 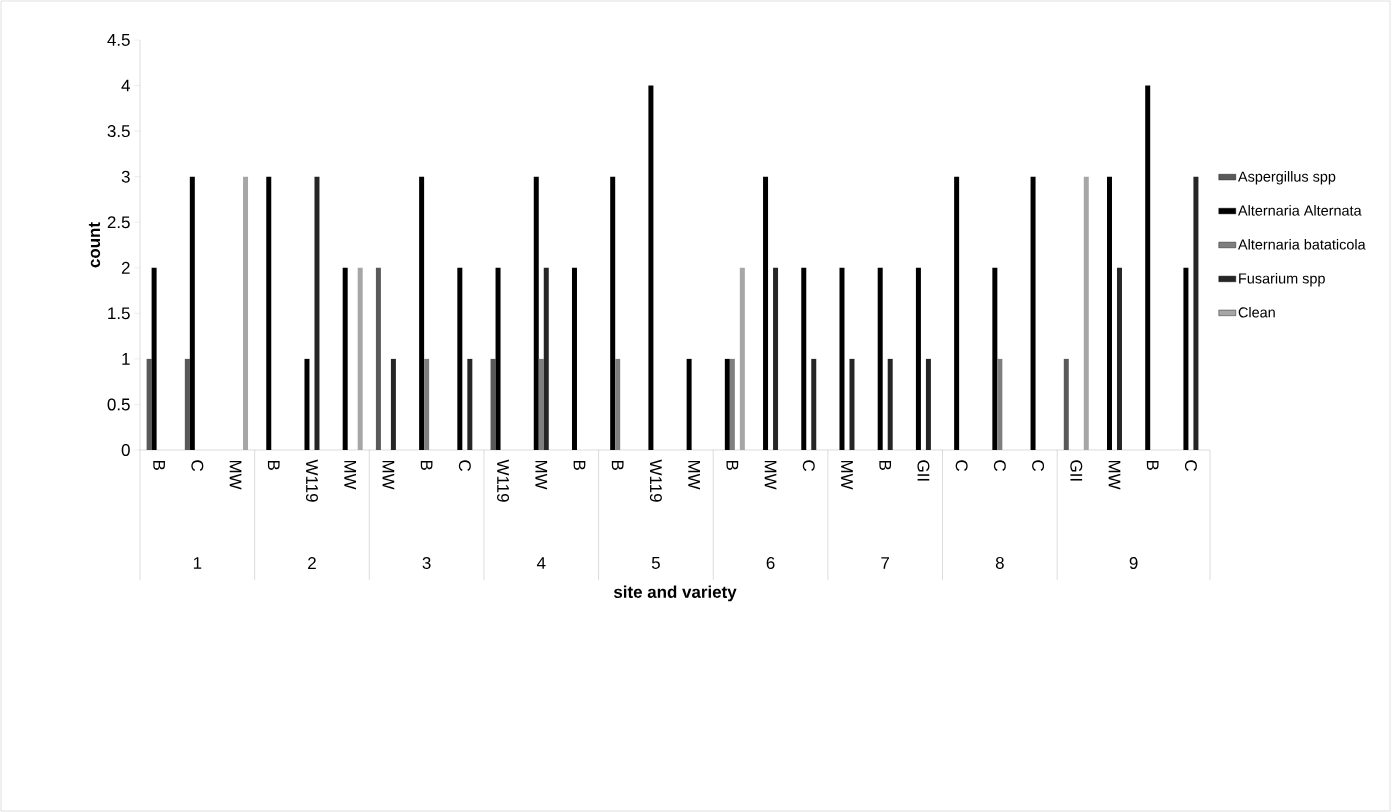 What do you see at coordinates (125, 267) in the screenshot?
I see `y-tick-label: 2` at bounding box center [125, 267].